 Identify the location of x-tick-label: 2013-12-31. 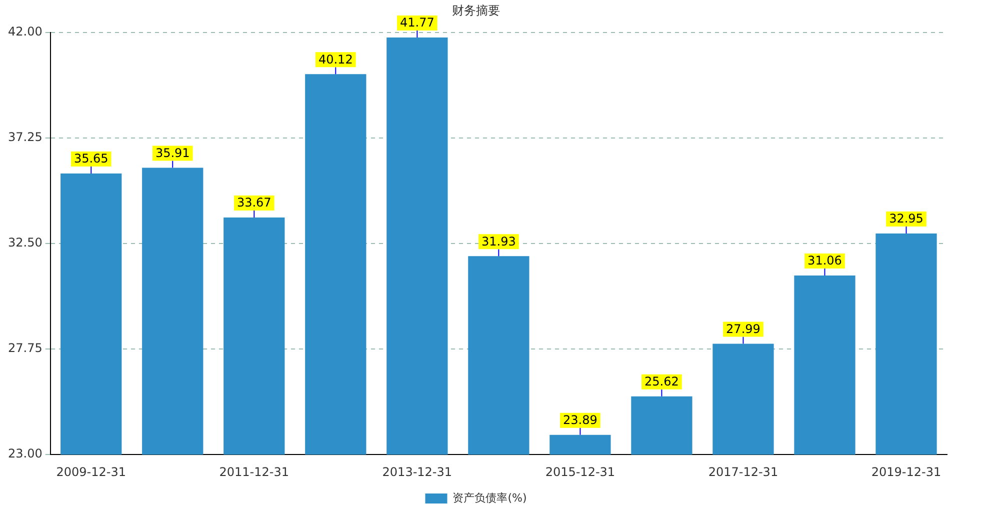
(417, 471).